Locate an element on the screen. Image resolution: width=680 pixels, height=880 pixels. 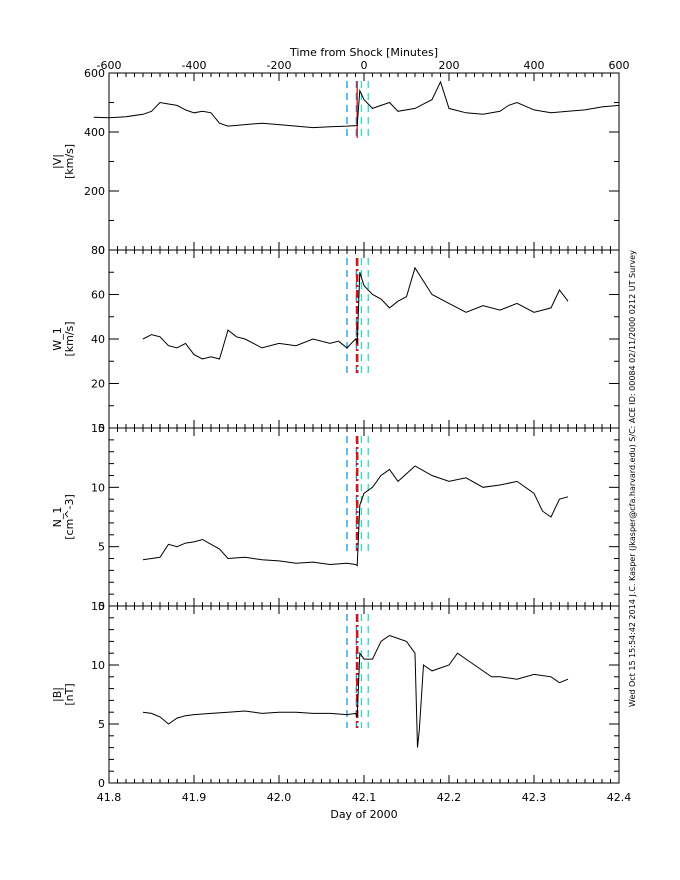
x-tick-label: 42.1 is located at coordinates (364, 797).